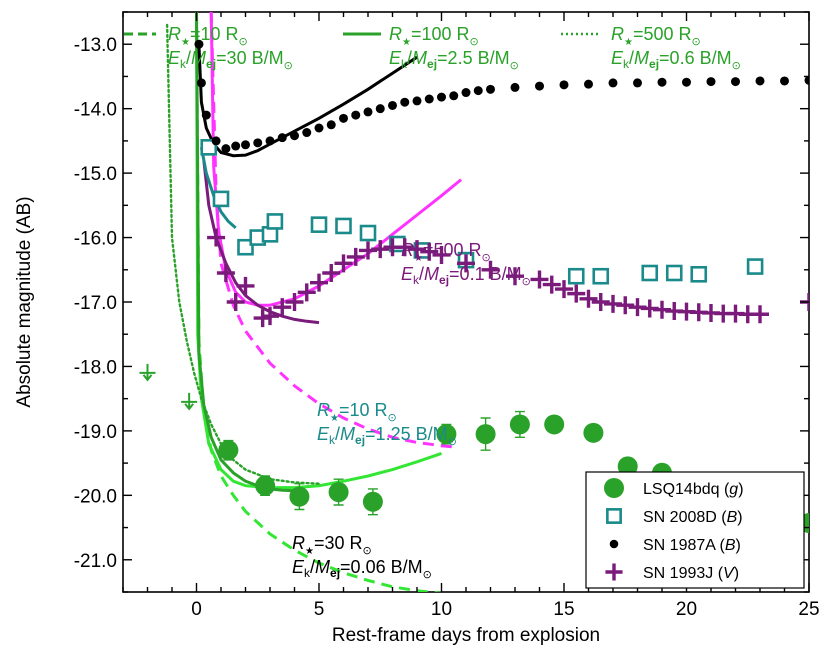 This screenshot has width=830, height=657. I want to click on legend-entry: SN 2008D (B), so click(674, 517).